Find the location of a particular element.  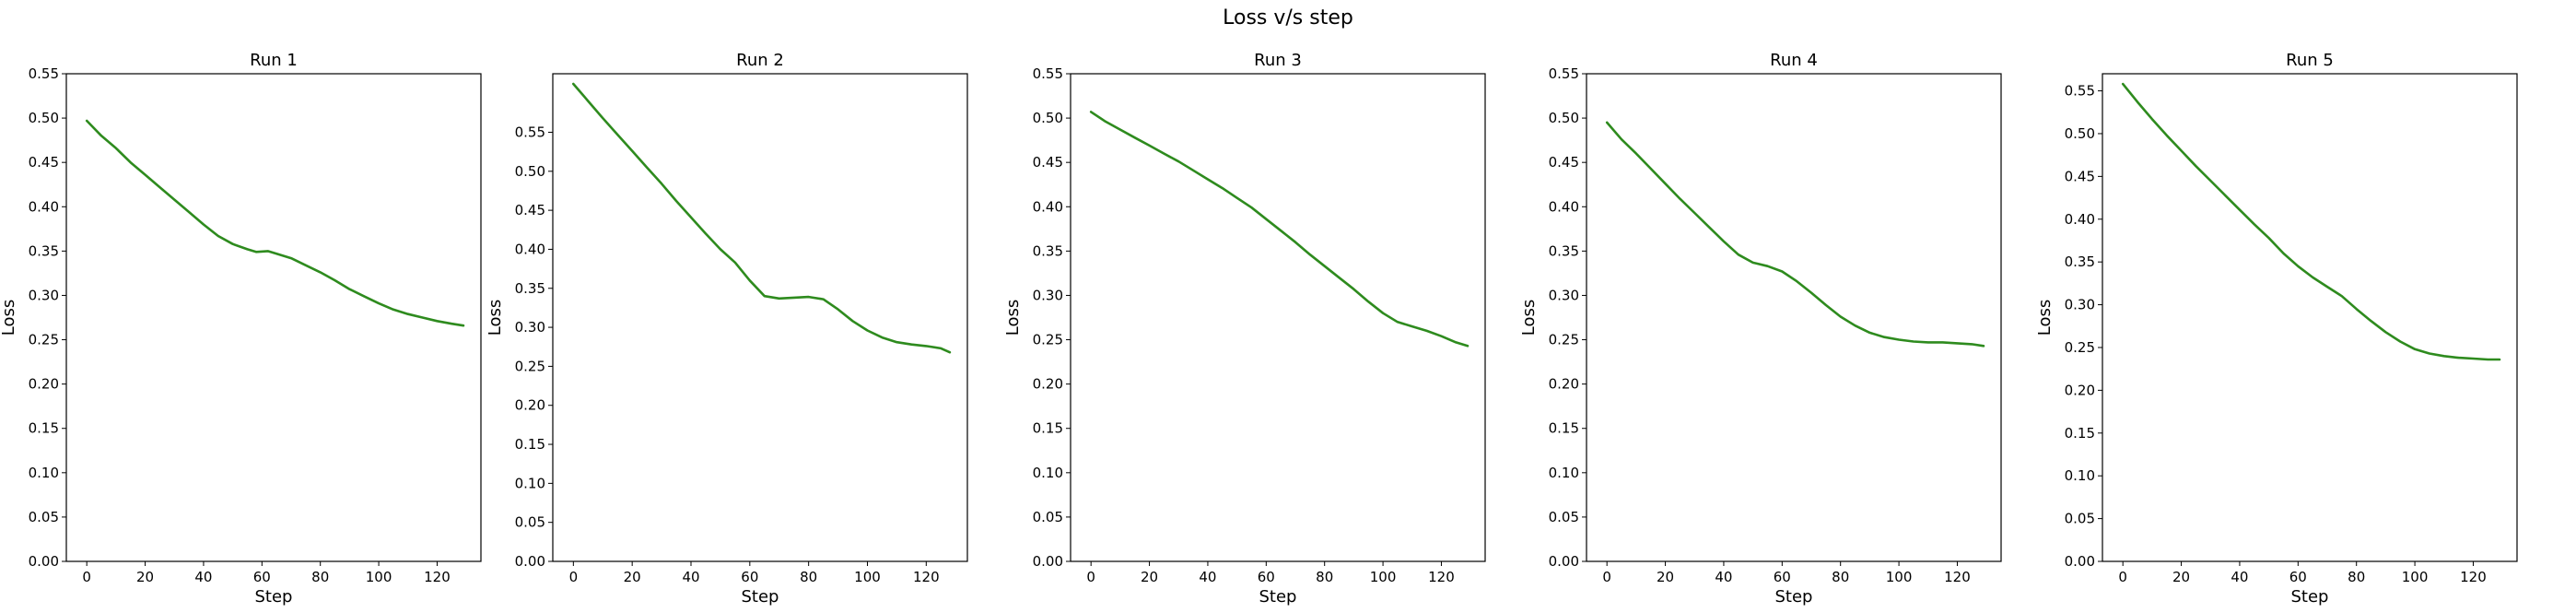

subplot-title: Run 3 is located at coordinates (1278, 61).